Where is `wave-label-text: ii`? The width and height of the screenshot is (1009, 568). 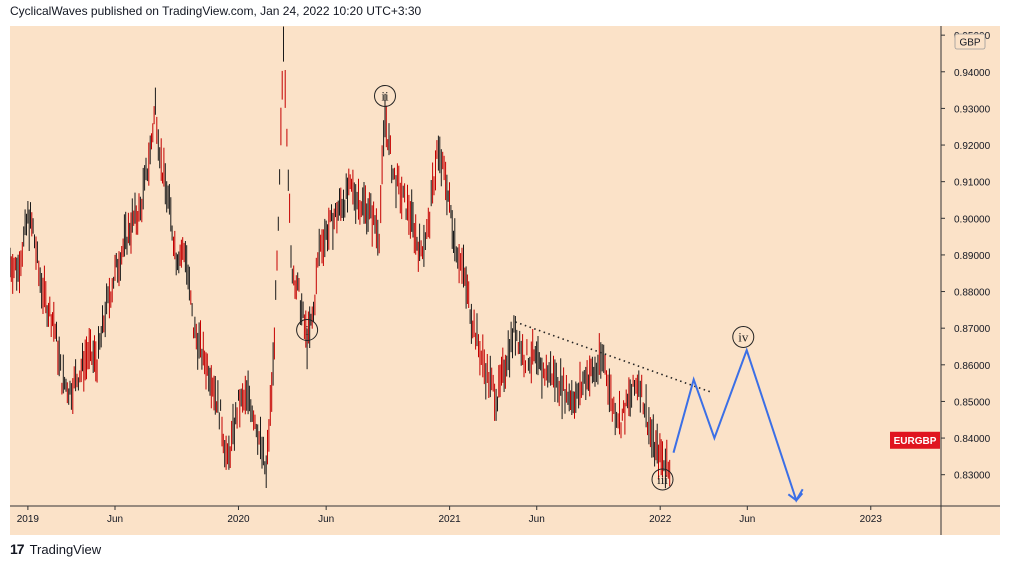 wave-label-text: ii is located at coordinates (385, 95).